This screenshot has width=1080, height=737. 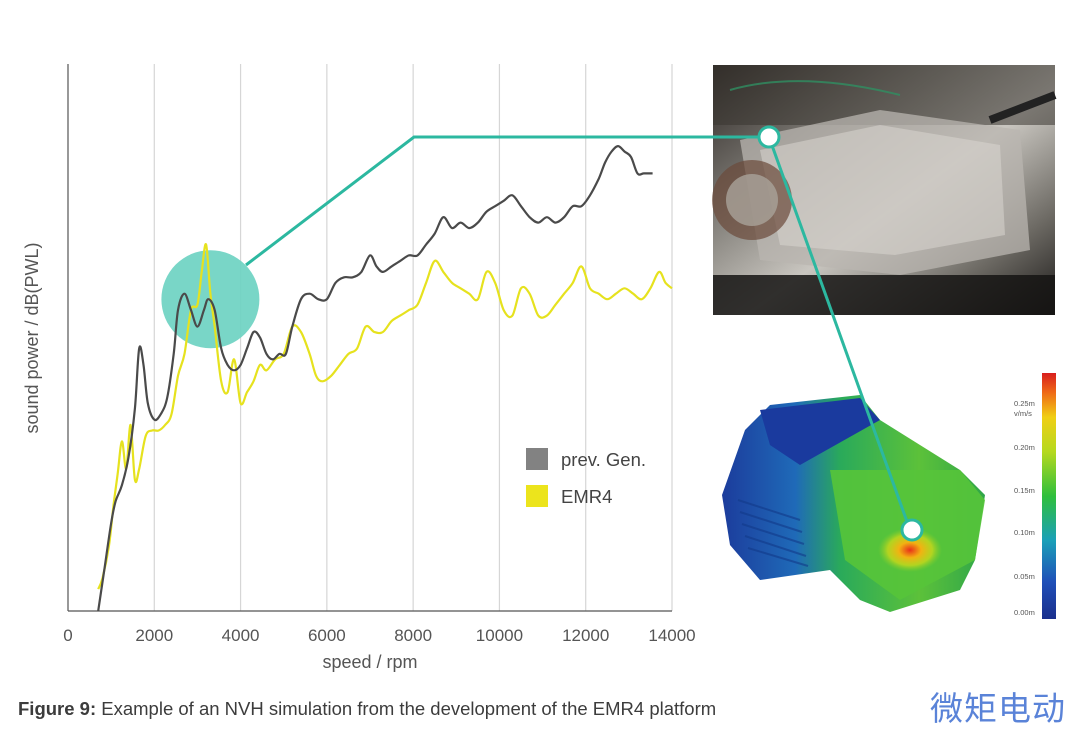 What do you see at coordinates (507, 201) in the screenshot?
I see `connector-peak-to-photo` at bounding box center [507, 201].